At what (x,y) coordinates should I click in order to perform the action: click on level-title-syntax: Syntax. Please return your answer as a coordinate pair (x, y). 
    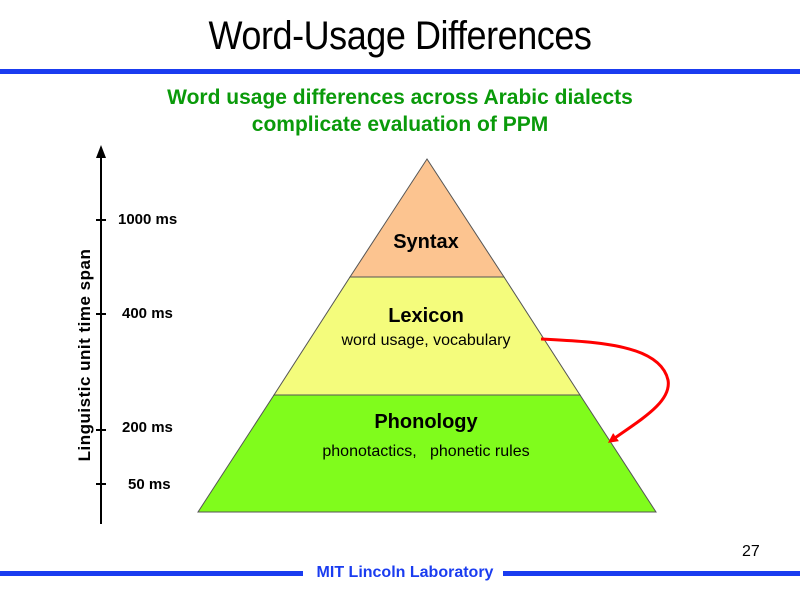
    Looking at the image, I should click on (426, 242).